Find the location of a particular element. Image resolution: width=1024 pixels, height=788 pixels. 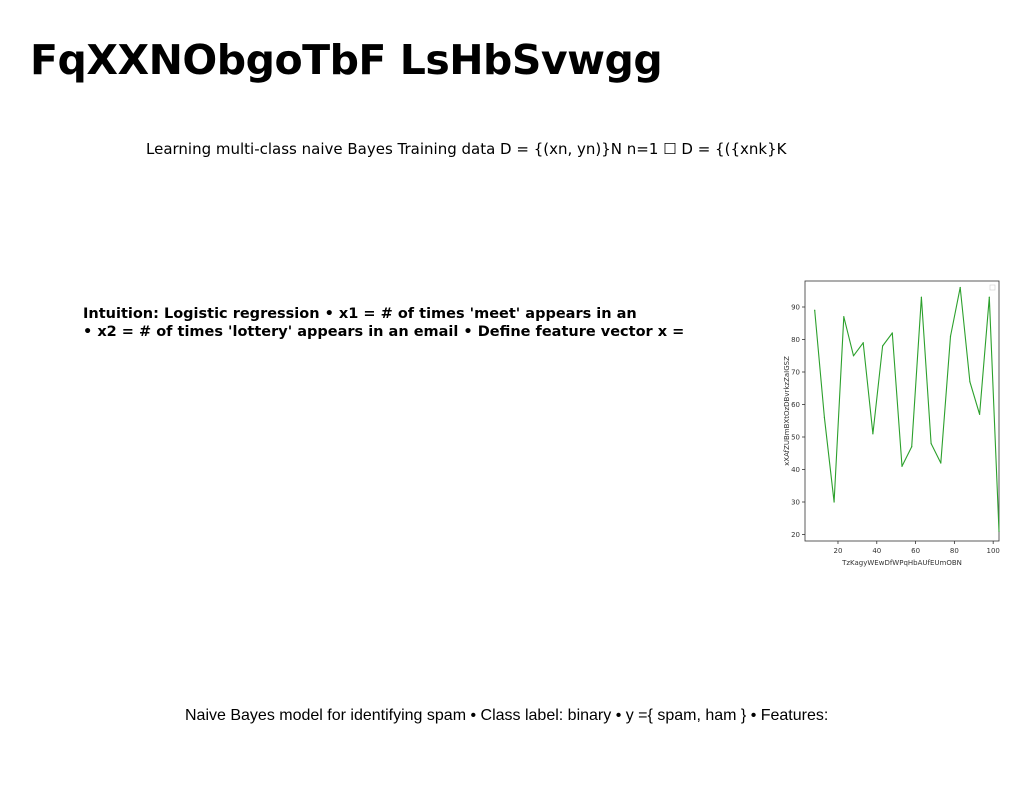

y-tick-label: 40 is located at coordinates (795, 470).